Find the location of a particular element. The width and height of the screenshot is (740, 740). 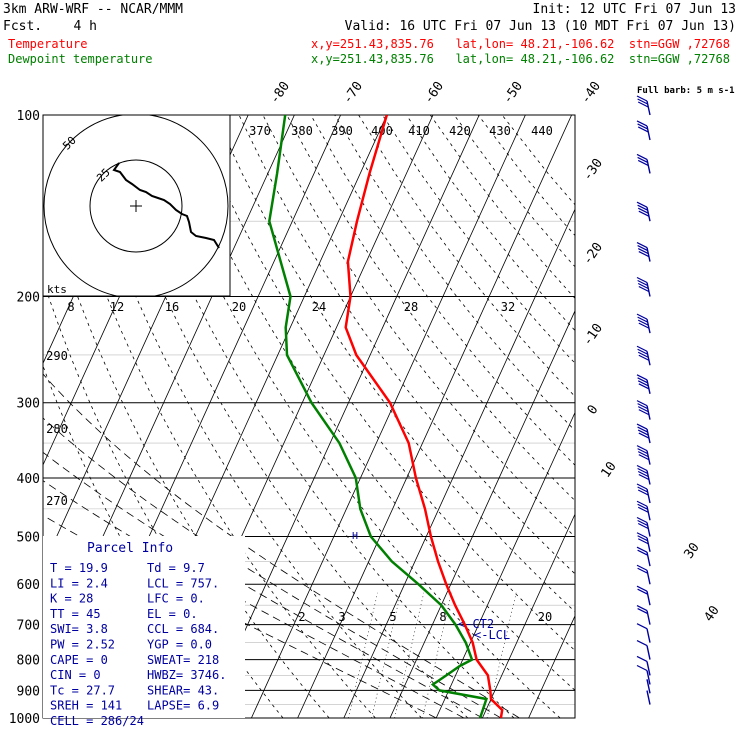

pressure-label: 600 is located at coordinates (28, 585).